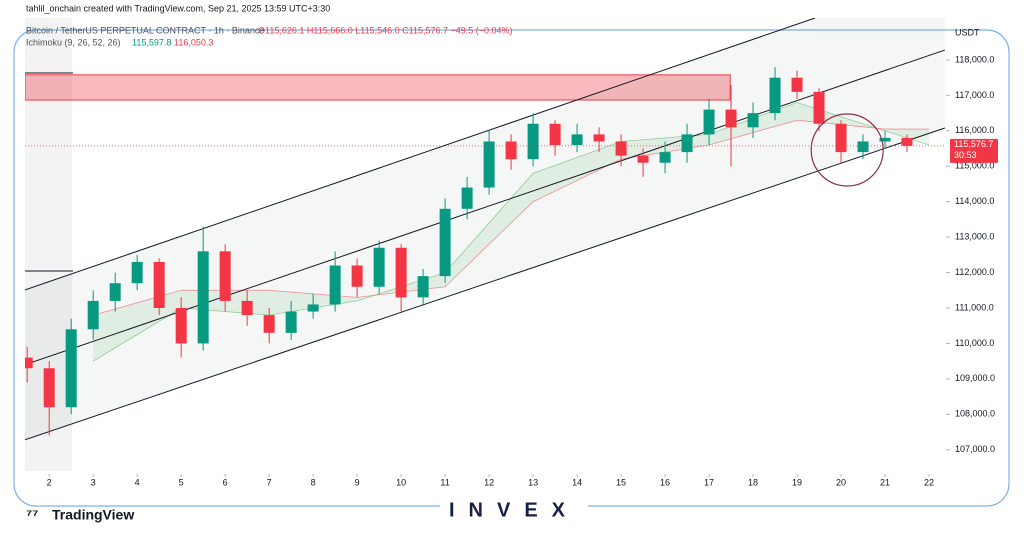 The image size is (1024, 538). I want to click on x-tick-label: 12, so click(489, 482).